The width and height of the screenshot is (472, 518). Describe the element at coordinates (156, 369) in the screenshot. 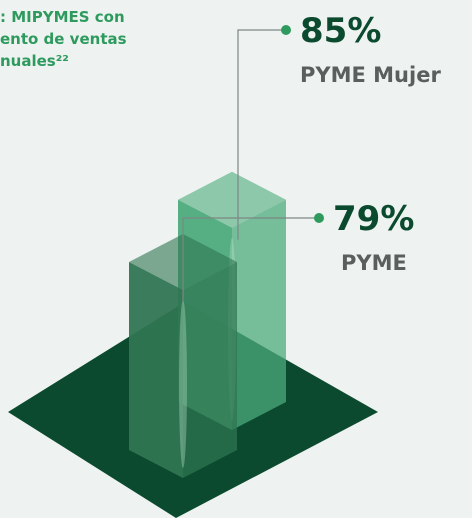

I see `bar-left-face` at that location.